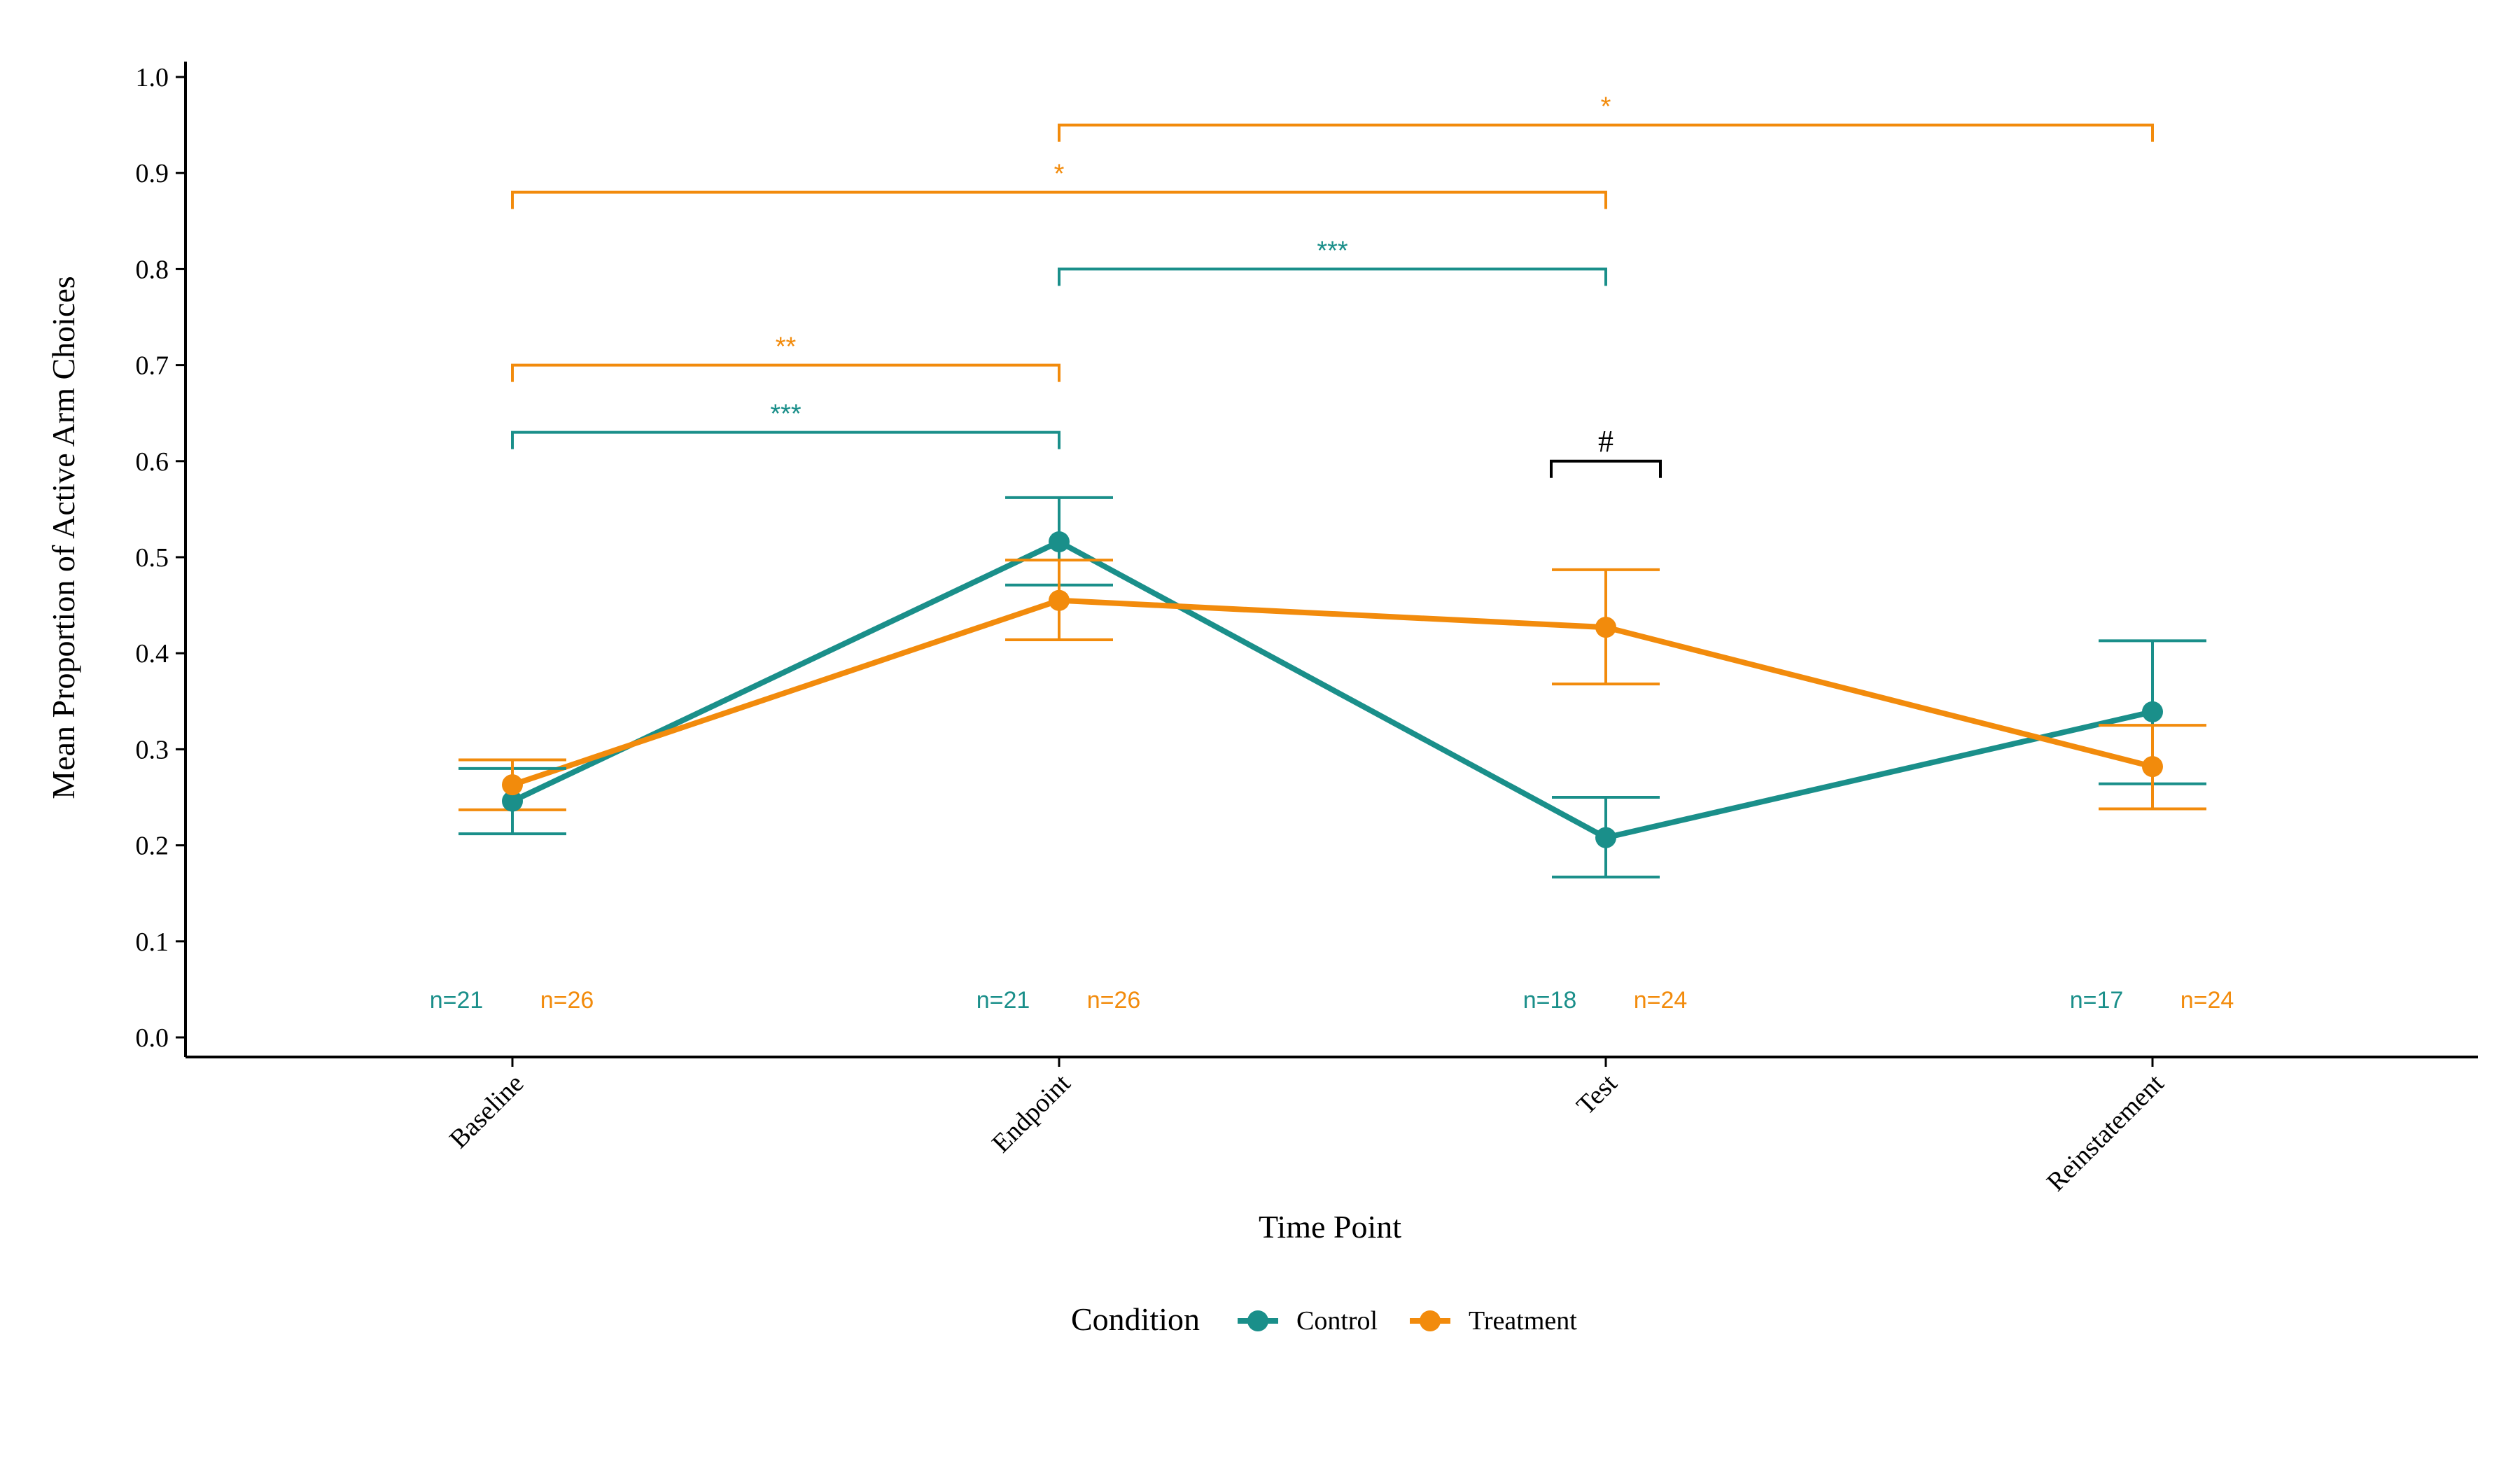  I want to click on y-tick-label: 0.0, so click(152, 1038).